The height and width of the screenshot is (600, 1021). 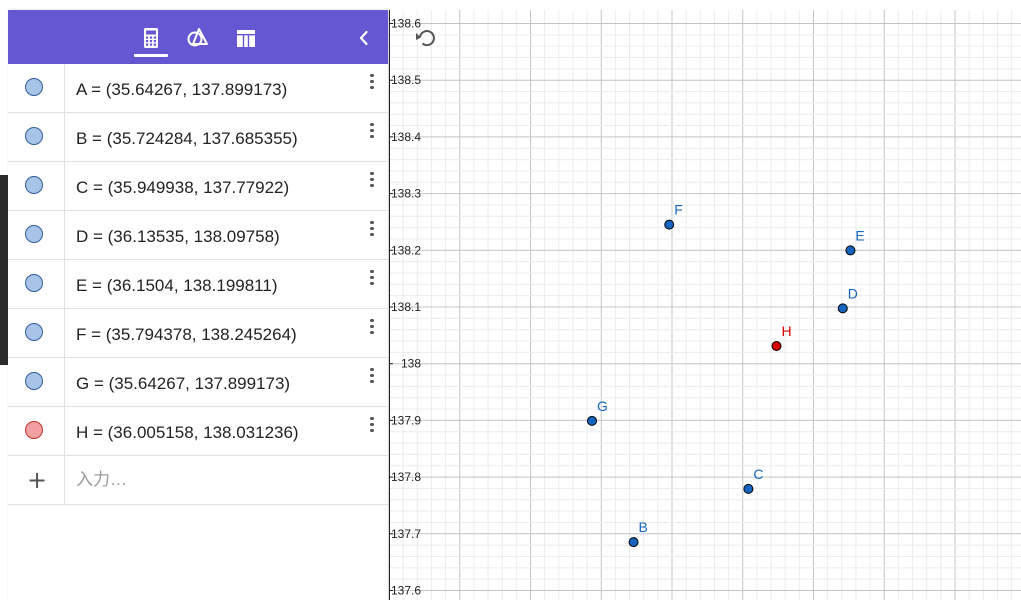 I want to click on y-tick-label: 138.4, so click(x=406, y=137).